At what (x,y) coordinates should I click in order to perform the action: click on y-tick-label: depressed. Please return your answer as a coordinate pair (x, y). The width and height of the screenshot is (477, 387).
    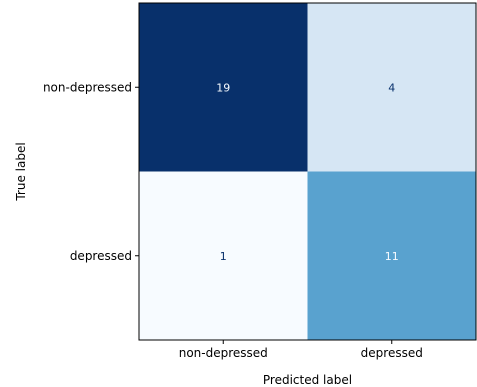
    Looking at the image, I should click on (101, 256).